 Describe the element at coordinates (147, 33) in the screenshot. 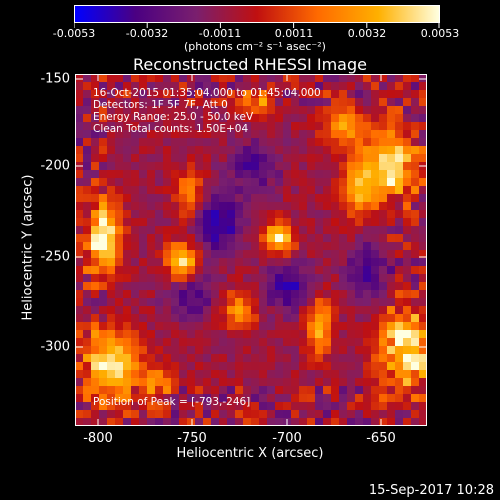

I see `colorbar-tick-label: -0.0032` at that location.